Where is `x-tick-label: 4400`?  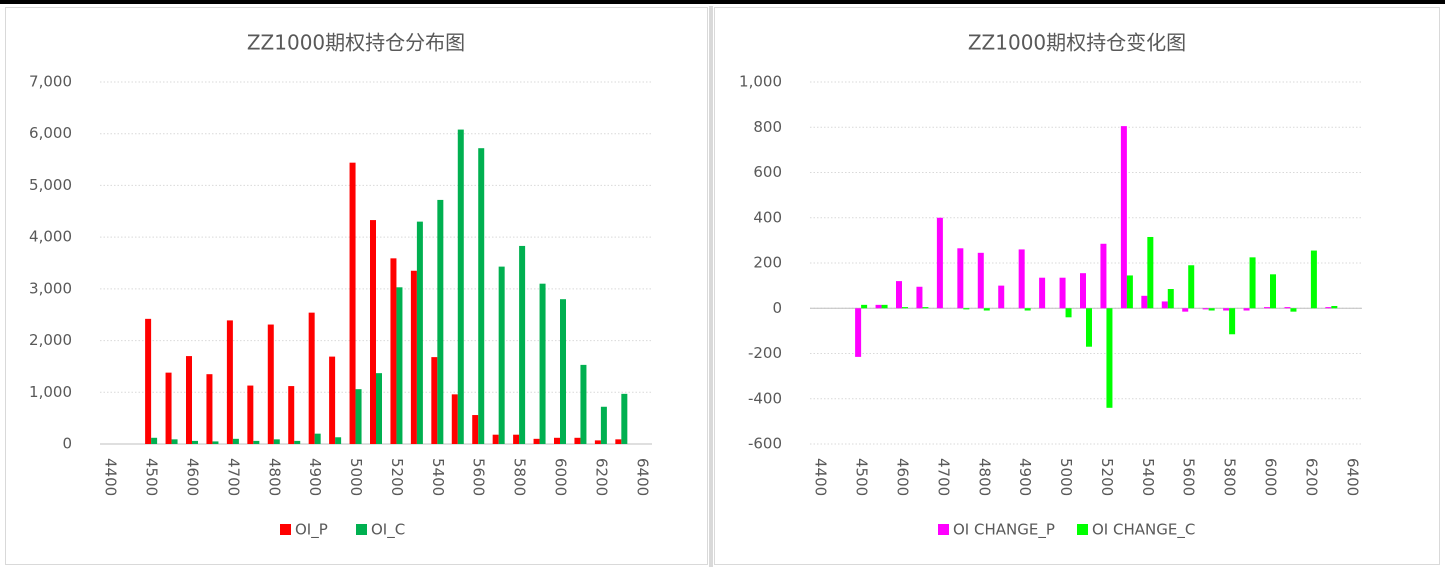
x-tick-label: 4400 is located at coordinates (821, 477).